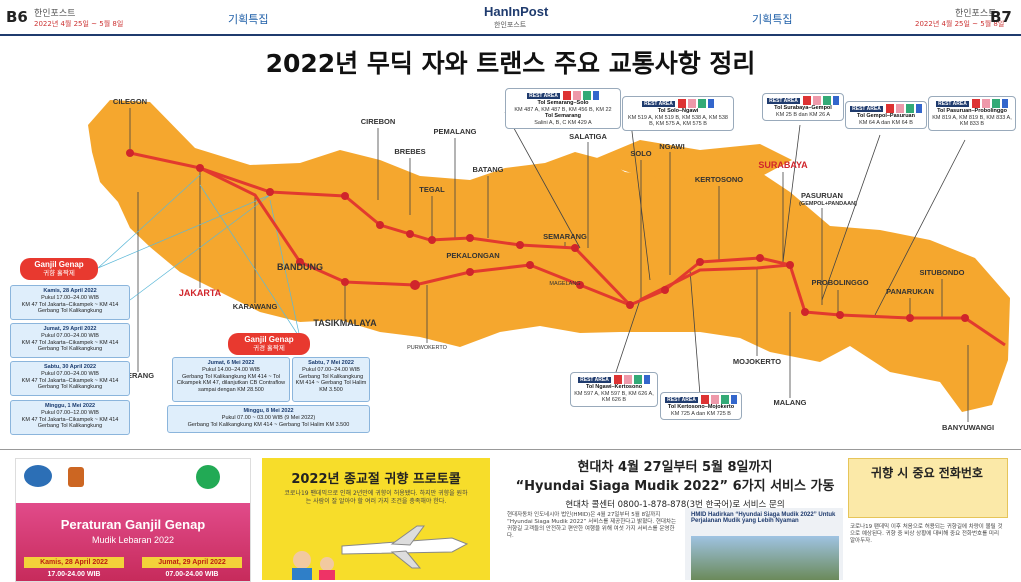 The height and width of the screenshot is (582, 1021). I want to click on madura-island, so click(692, 160).